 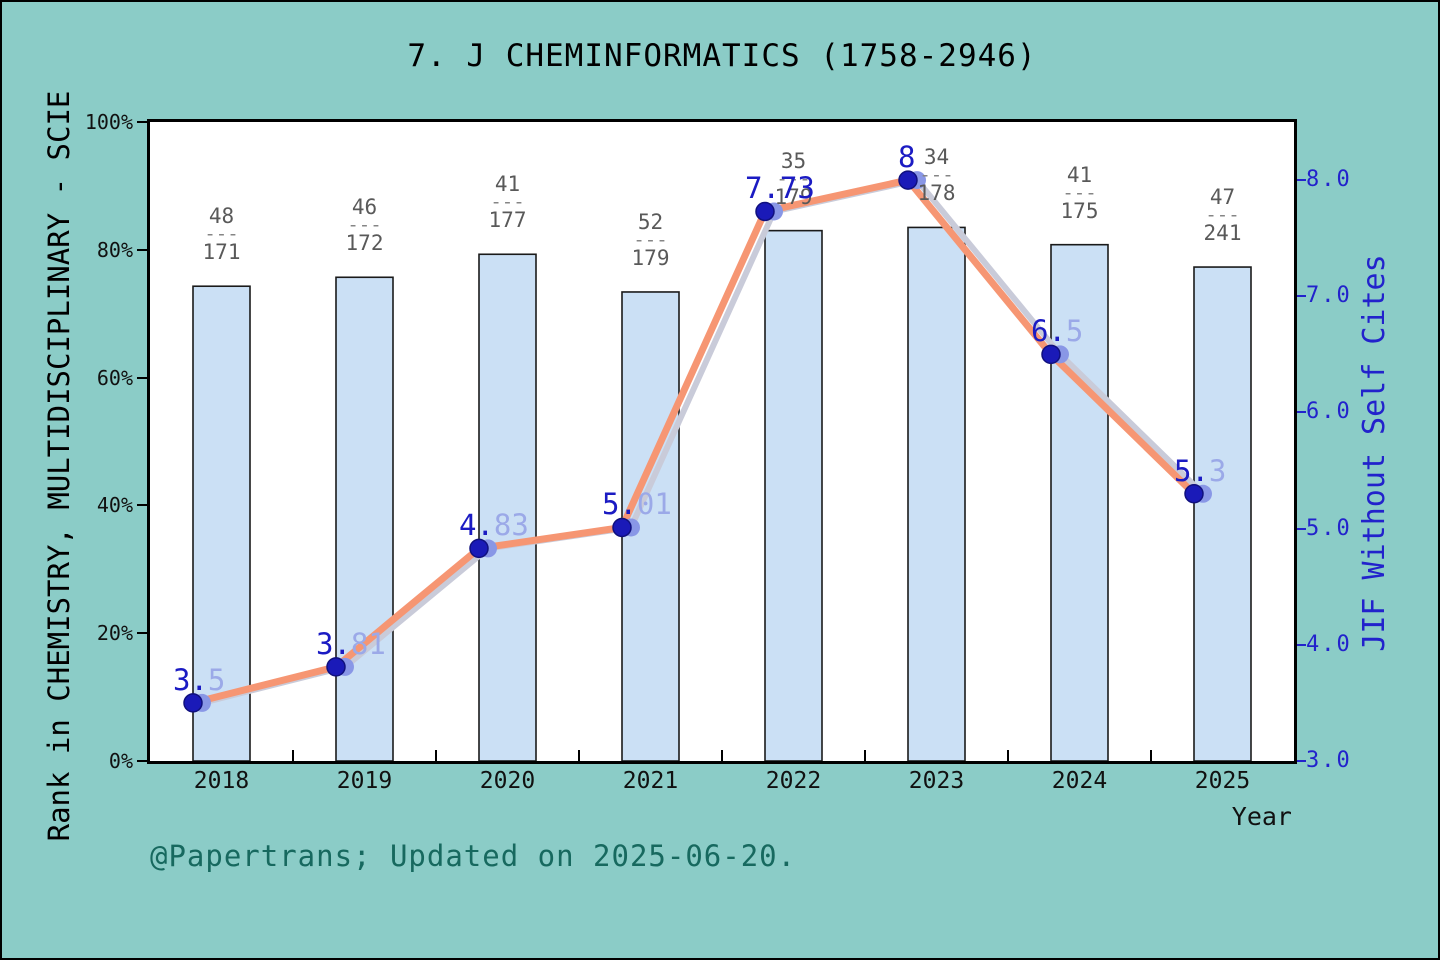 What do you see at coordinates (364, 207) in the screenshot?
I see `rank-numerator: 46` at bounding box center [364, 207].